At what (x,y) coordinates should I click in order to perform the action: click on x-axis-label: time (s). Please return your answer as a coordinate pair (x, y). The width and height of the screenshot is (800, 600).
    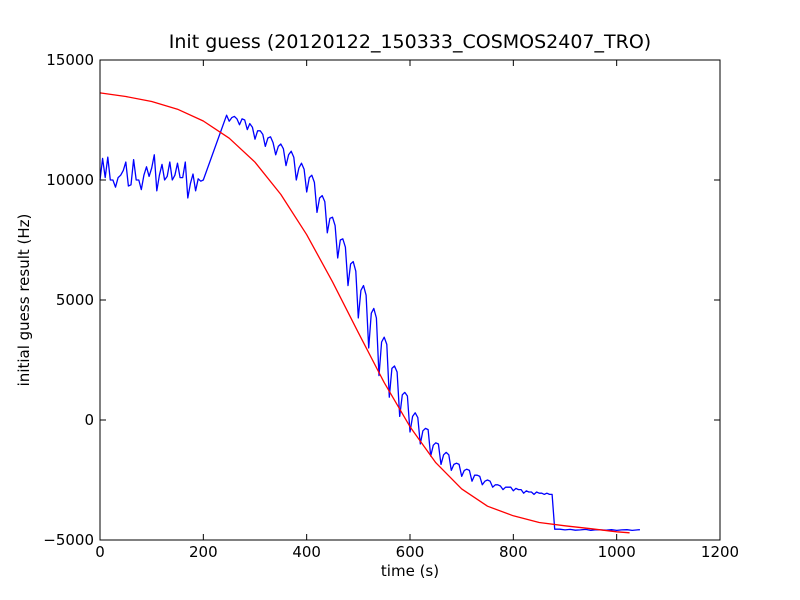
    Looking at the image, I should click on (410, 571).